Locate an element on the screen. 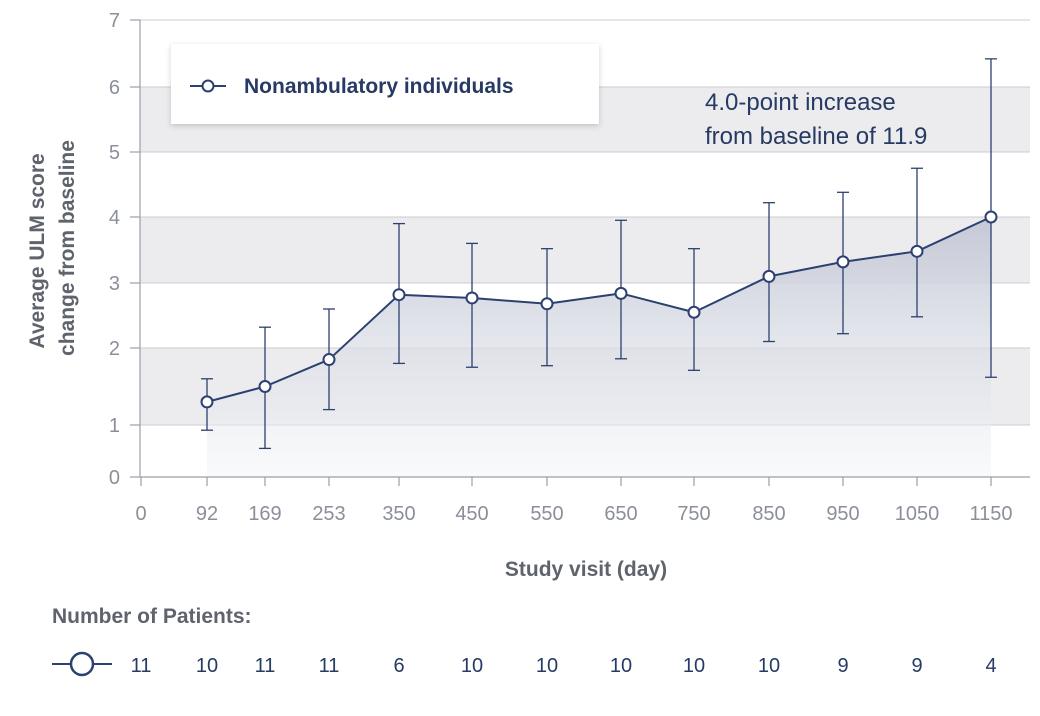  x-tick-label-1150: 1150 is located at coordinates (990, 514).